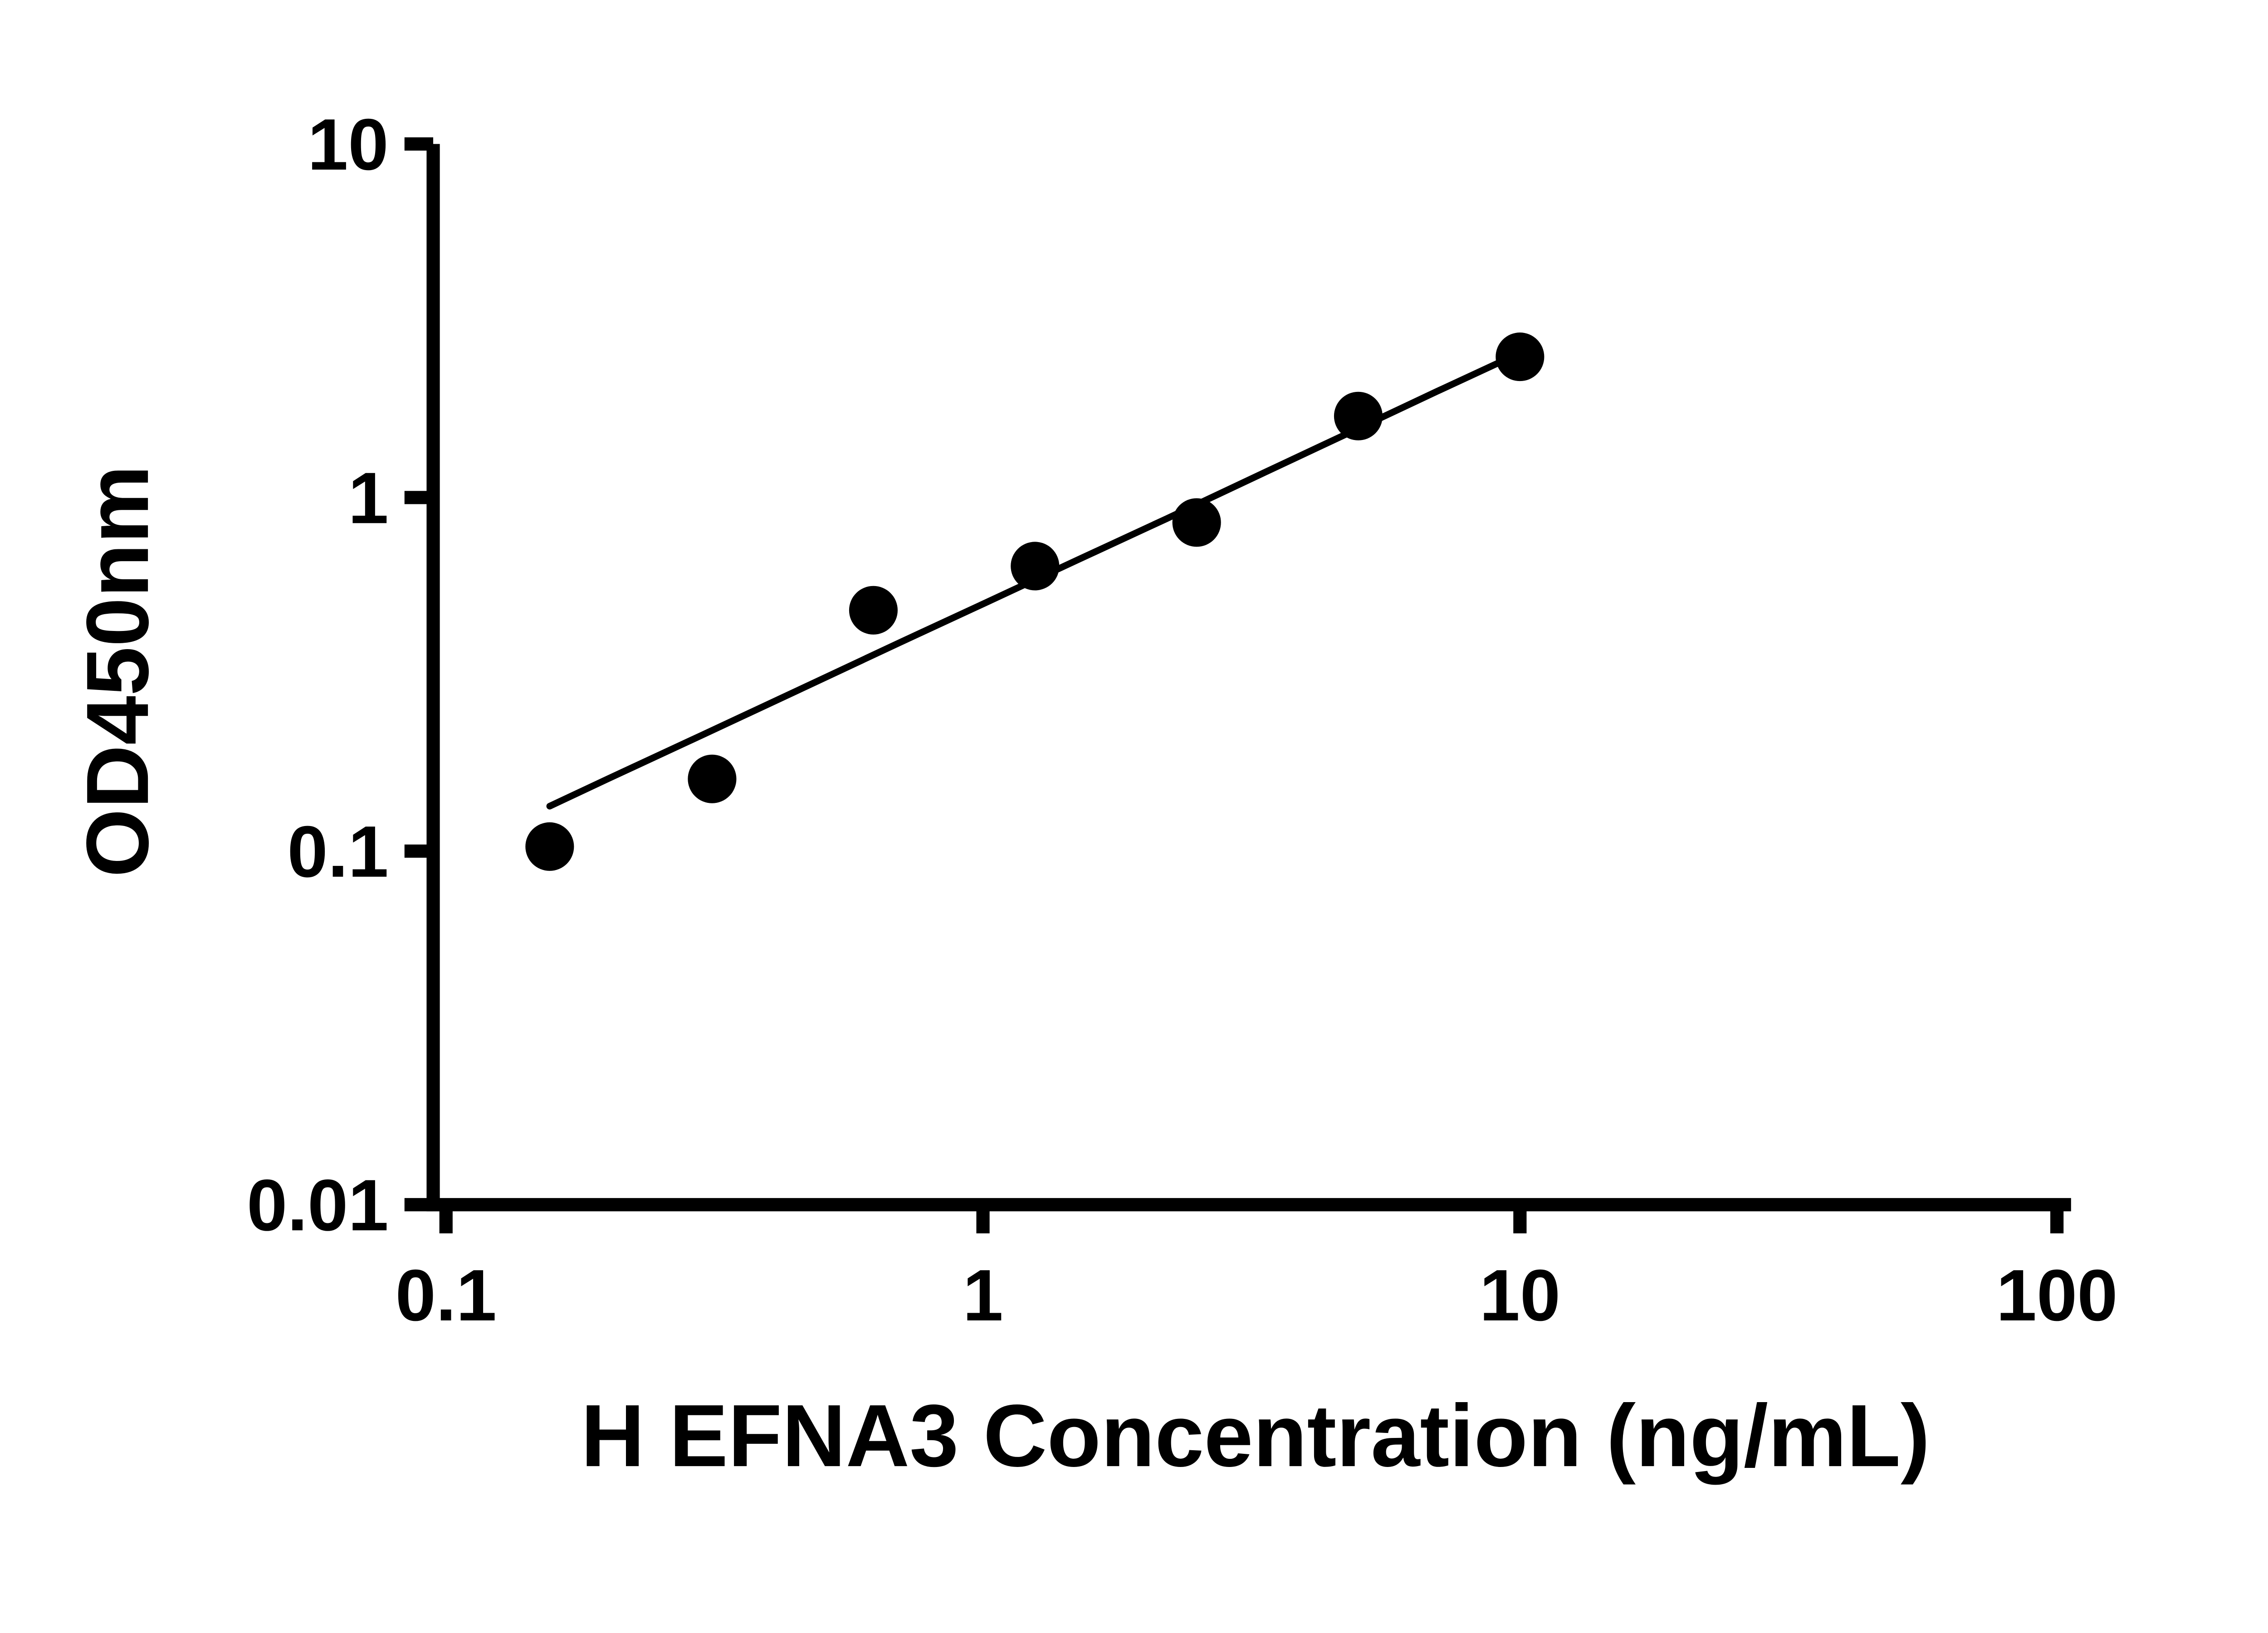 The width and height of the screenshot is (2268, 1633). Describe the element at coordinates (1256, 1436) in the screenshot. I see `x-axis-title: H EFNA3 Concentration (ng/mL)` at that location.